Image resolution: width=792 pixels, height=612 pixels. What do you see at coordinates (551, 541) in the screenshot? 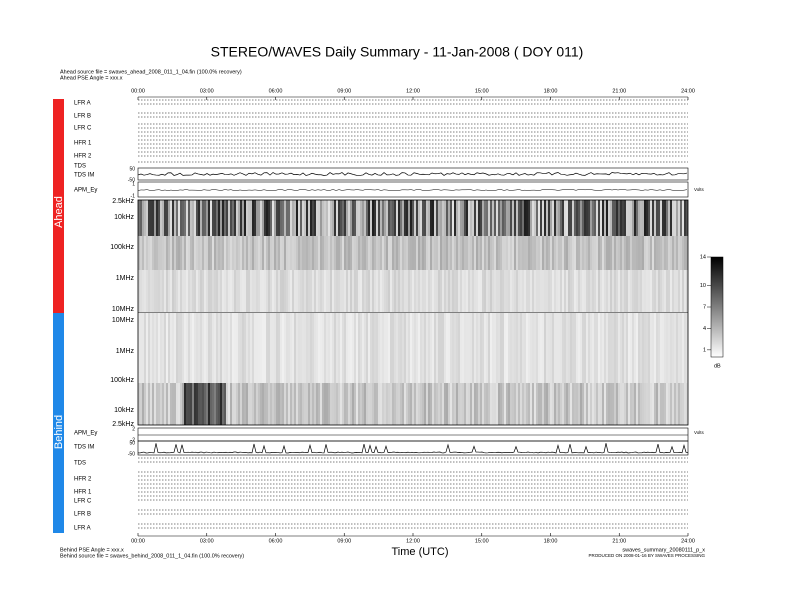
I see `time-tick-label: 18:00` at bounding box center [551, 541].